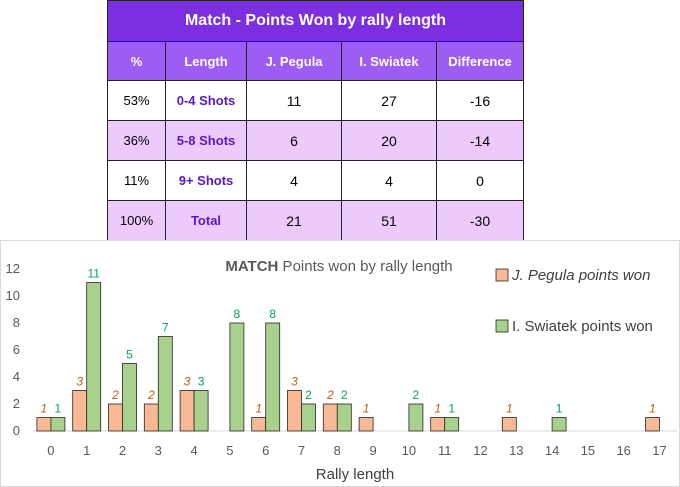  Describe the element at coordinates (136, 180) in the screenshot. I see `row-pct: 11%` at that location.